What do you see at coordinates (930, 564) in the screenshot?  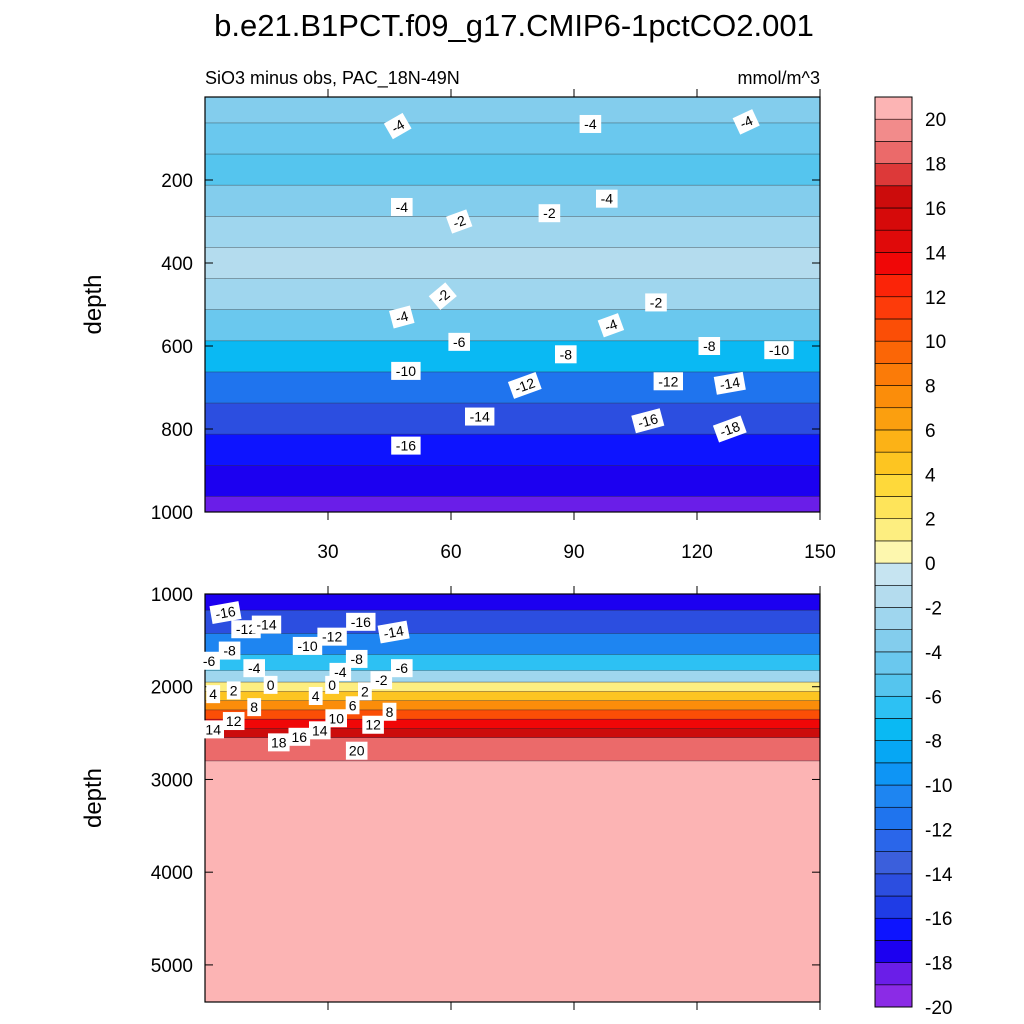 I see `colorbar-tick-label: 0` at bounding box center [930, 564].